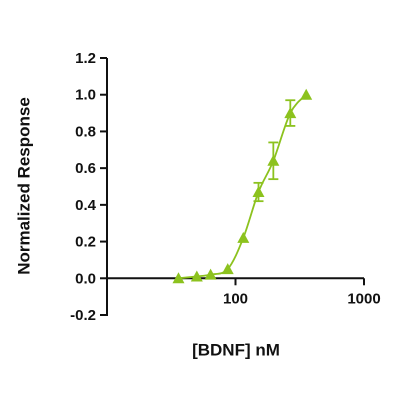 The width and height of the screenshot is (400, 400). I want to click on y-tick-label: 0.2, so click(85, 242).